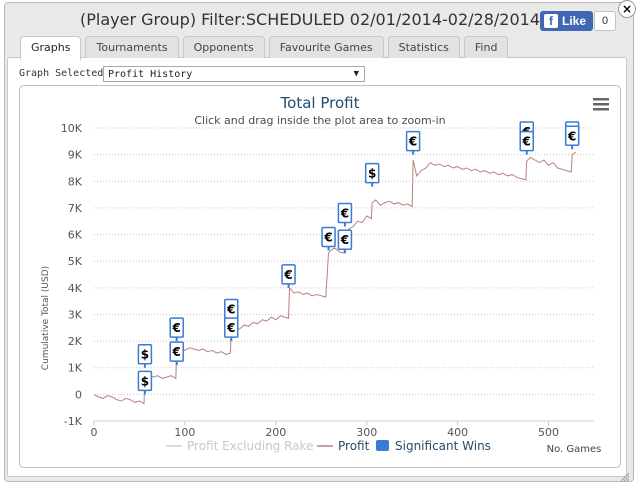 This screenshot has height=494, width=642. Describe the element at coordinates (325, 430) in the screenshot. I see `x-axis-ticks: 0 100 200 300 400 500` at that location.